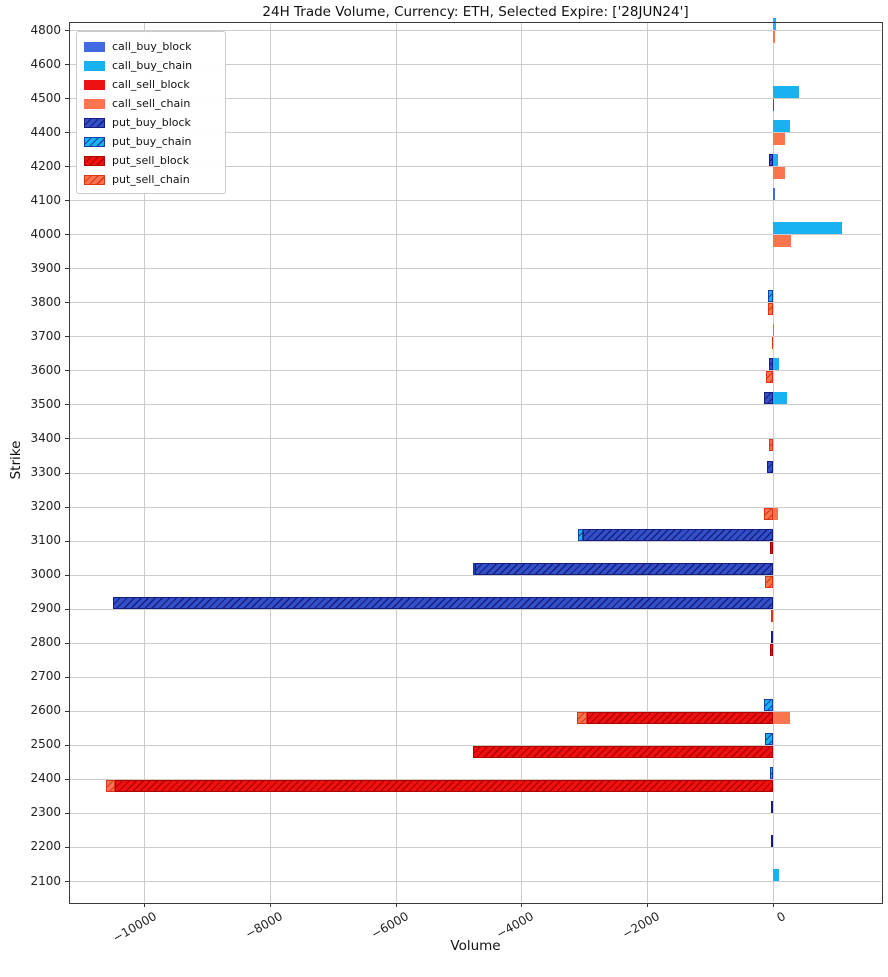 This screenshot has width=888, height=977. I want to click on y-tick-label: 2100, so click(45, 880).